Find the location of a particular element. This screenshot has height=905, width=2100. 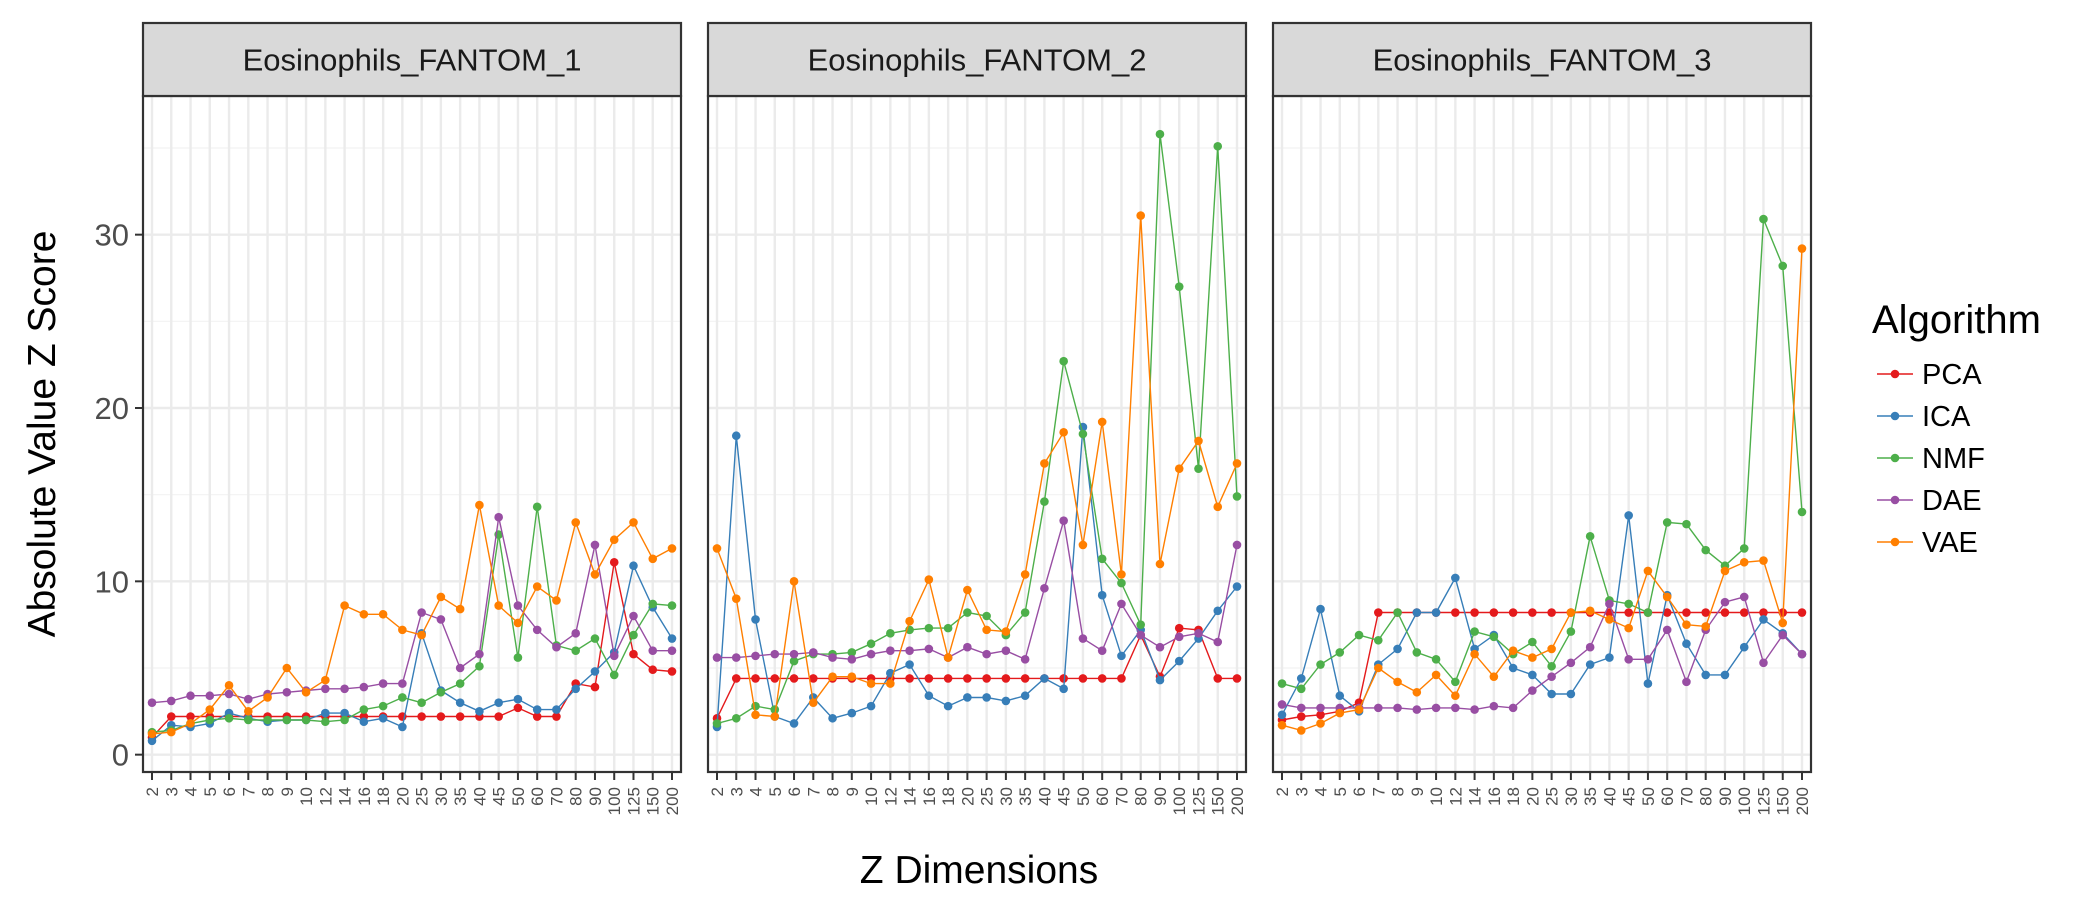

x-tick-label: 8 is located at coordinates (833, 791).